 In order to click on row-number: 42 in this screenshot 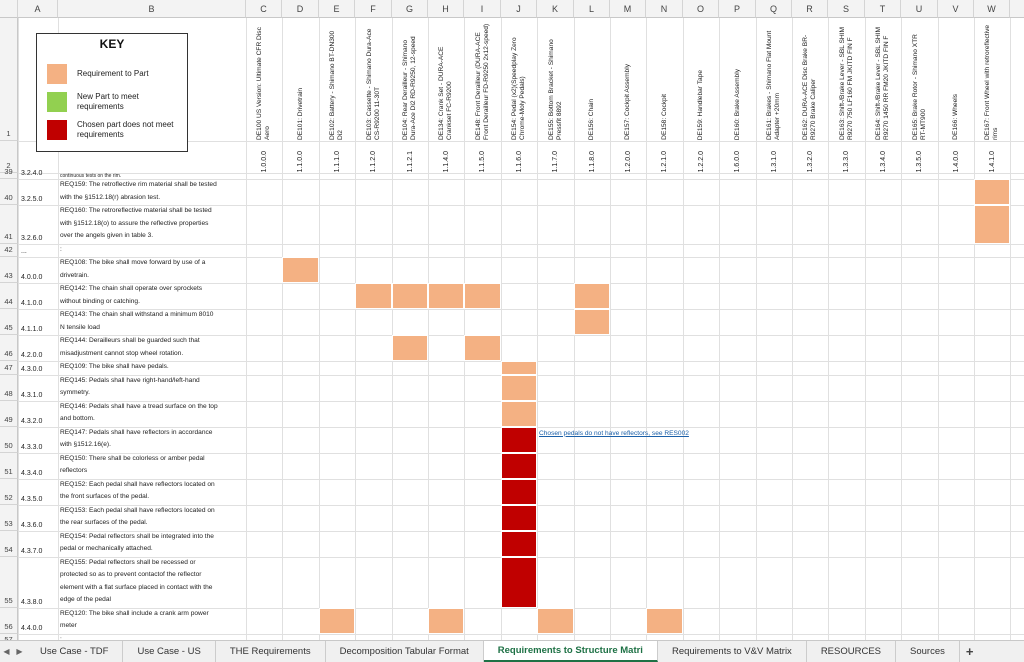, I will do `click(9, 250)`.